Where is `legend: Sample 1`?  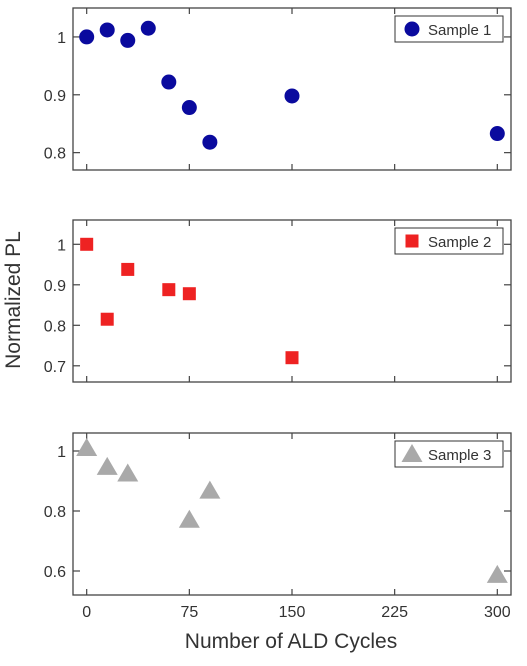
legend: Sample 1 is located at coordinates (449, 29).